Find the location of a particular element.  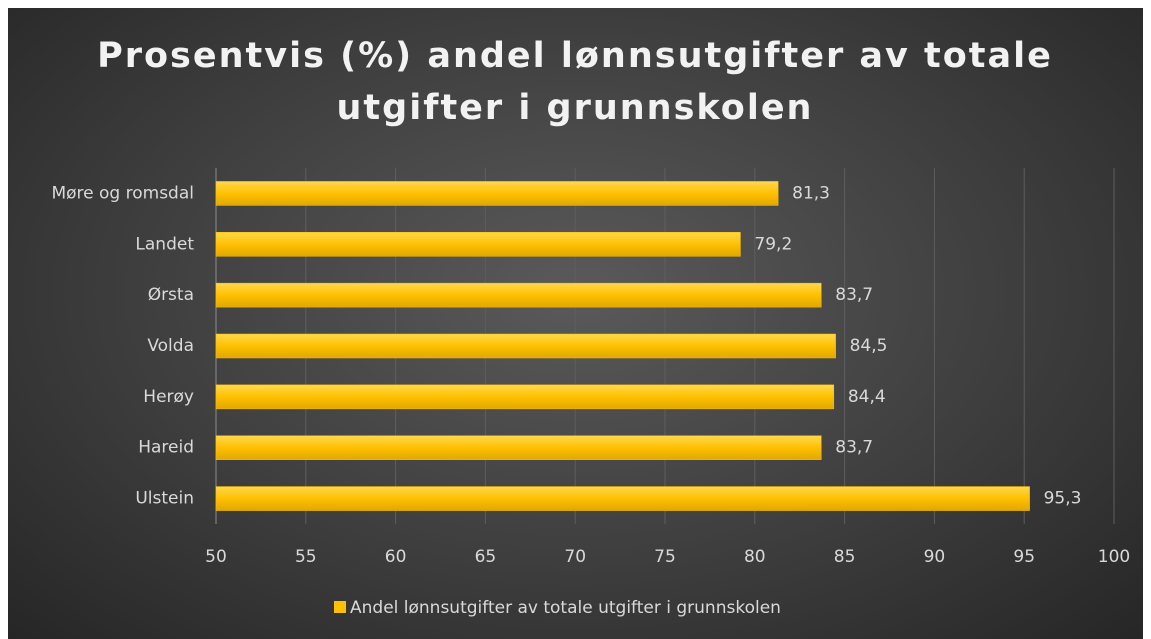

x-tick-label: 65 is located at coordinates (486, 557).